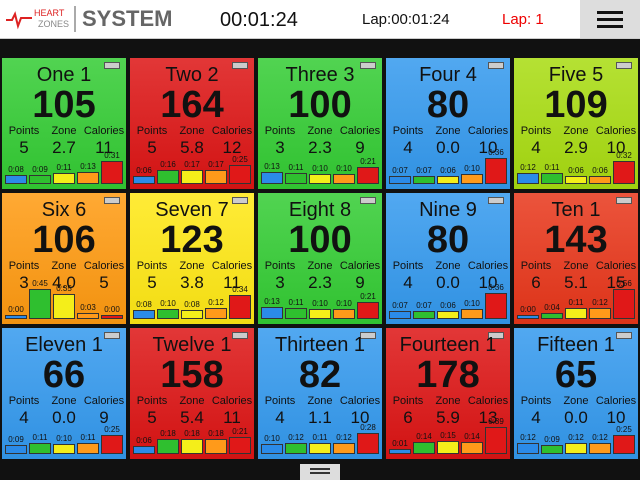  Describe the element at coordinates (610, 19) in the screenshot. I see `menu-button` at that location.